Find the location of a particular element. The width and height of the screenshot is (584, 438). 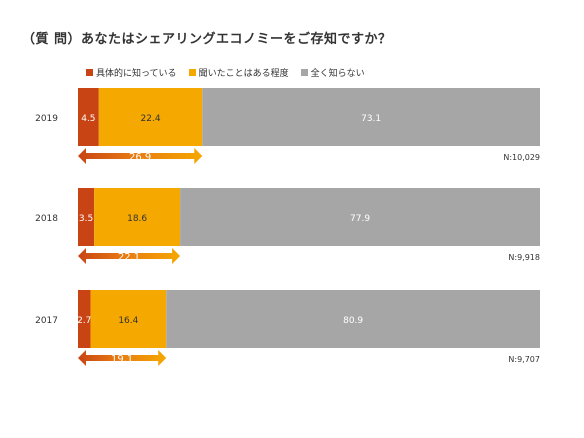

legend-swatch-specific is located at coordinates (89, 72).